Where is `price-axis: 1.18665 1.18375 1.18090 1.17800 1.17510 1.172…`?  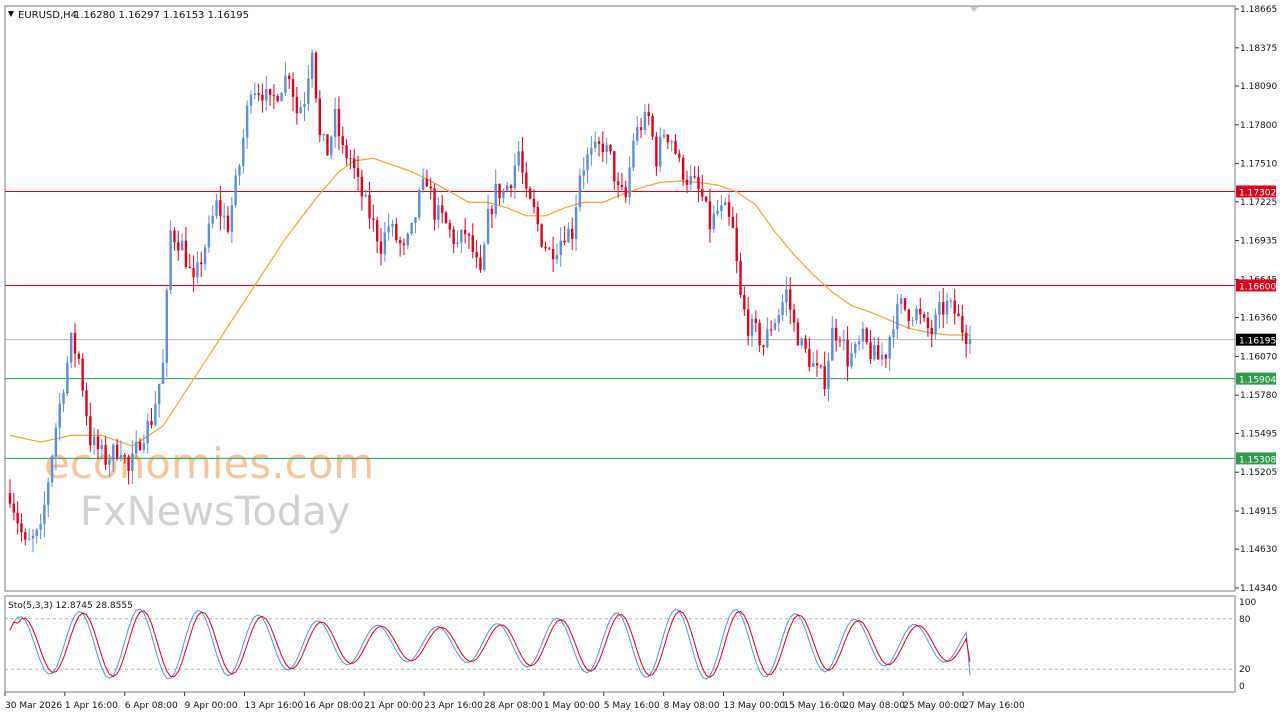
price-axis: 1.18665 1.18375 1.18090 1.17800 1.17510 1.172… is located at coordinates (1256, 299).